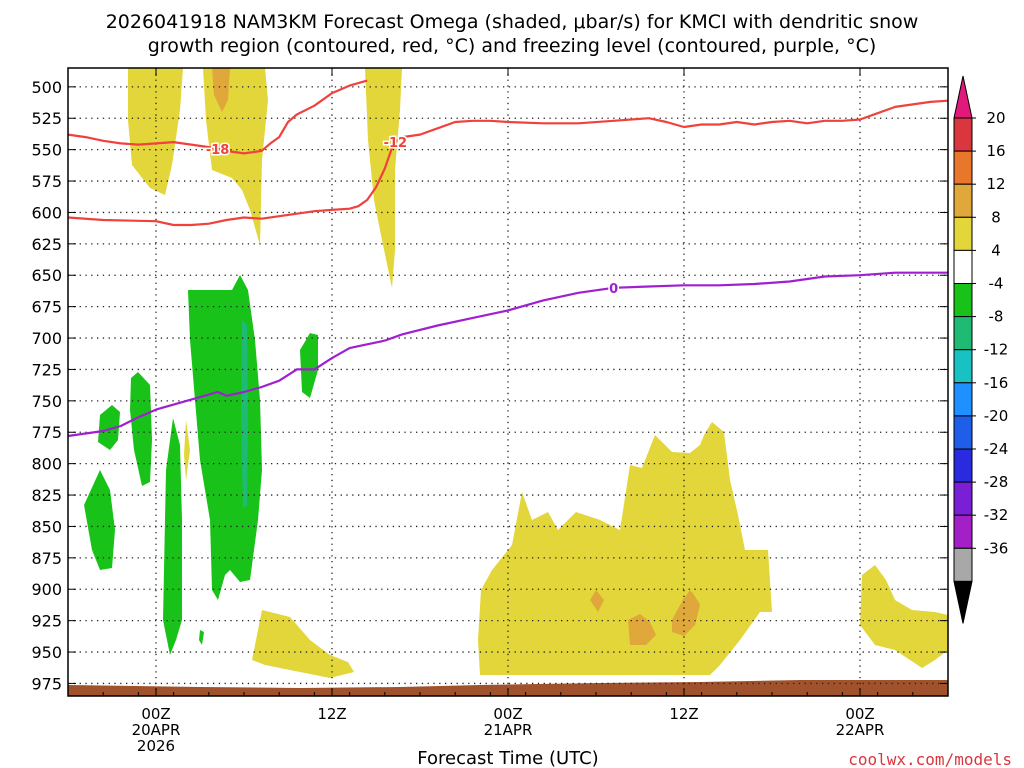 Image resolution: width=1024 pixels, height=768 pixels. I want to click on colorbar-top-arrow, so click(963, 97).